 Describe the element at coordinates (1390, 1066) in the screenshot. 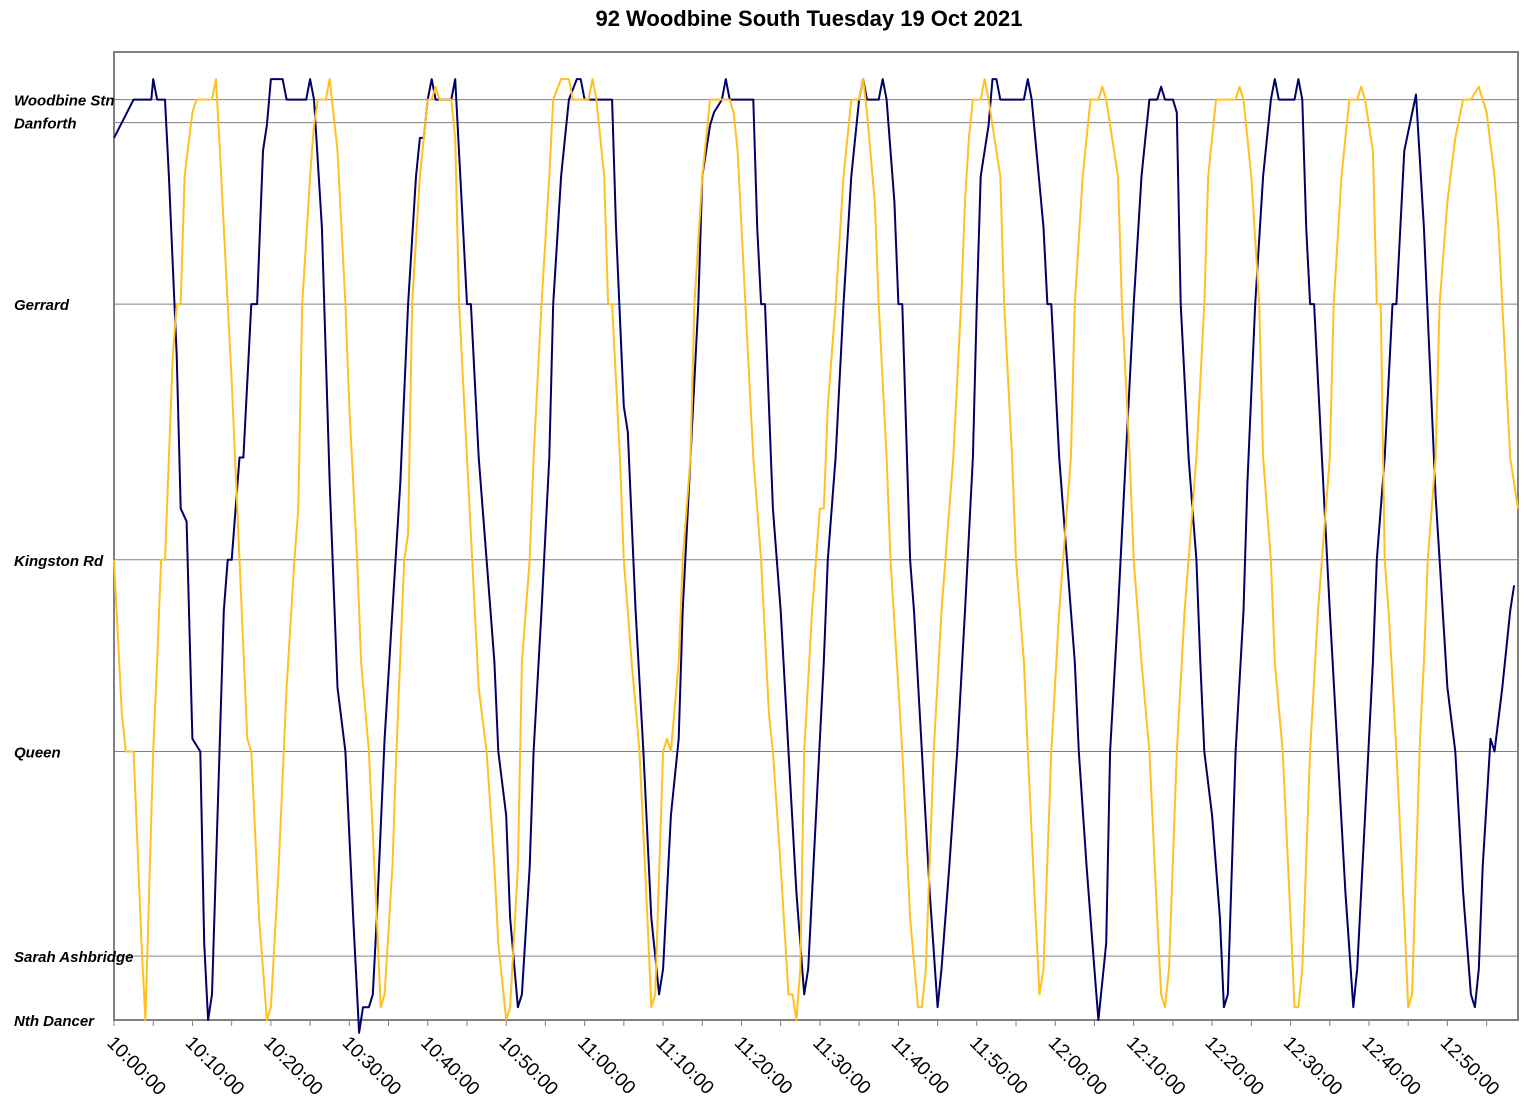

I see `x-tick-label: 12:40:00` at that location.